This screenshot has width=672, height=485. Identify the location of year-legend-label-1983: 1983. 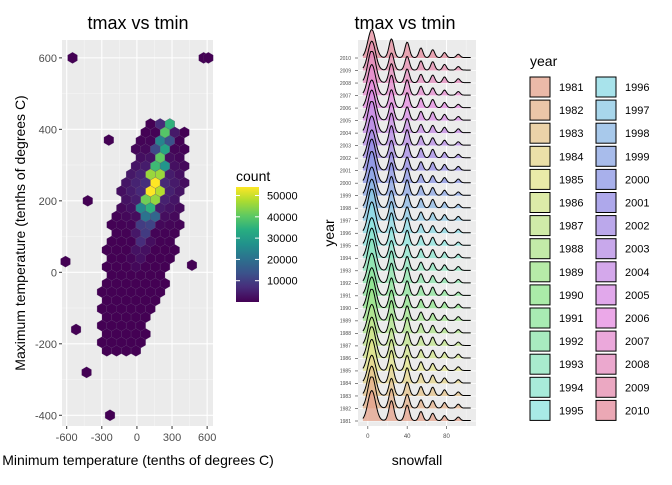
(571, 134).